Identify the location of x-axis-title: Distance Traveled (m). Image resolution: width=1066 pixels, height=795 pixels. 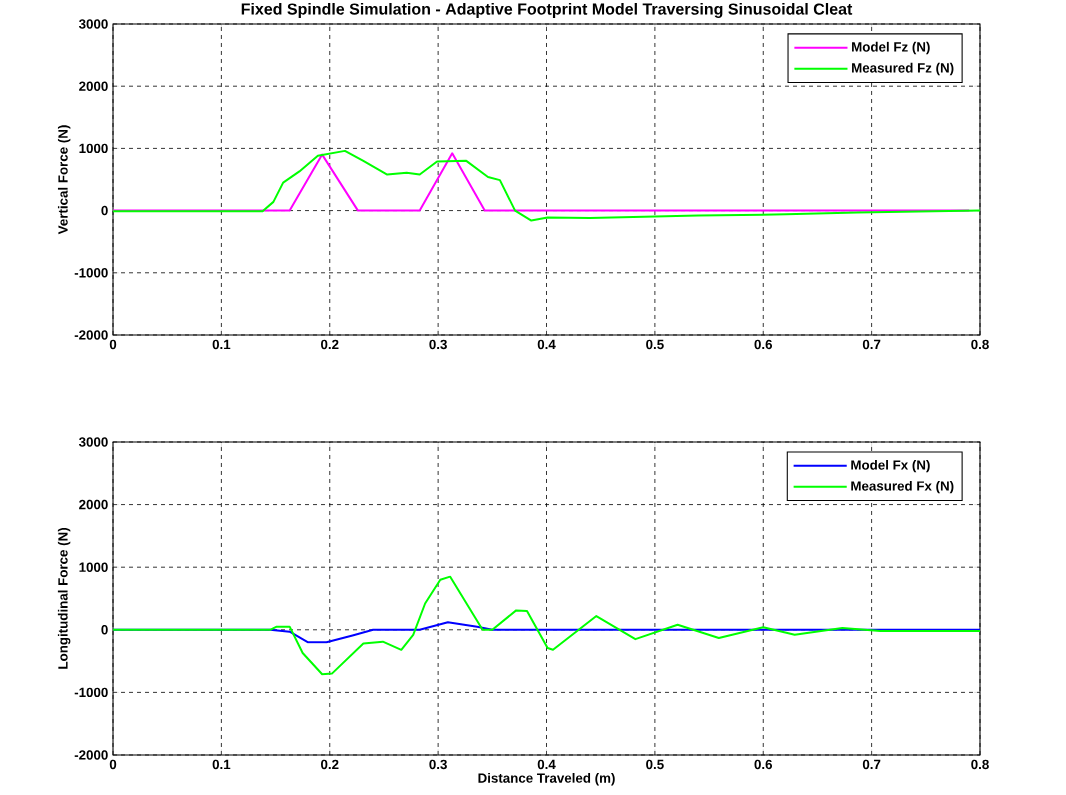
(546, 779).